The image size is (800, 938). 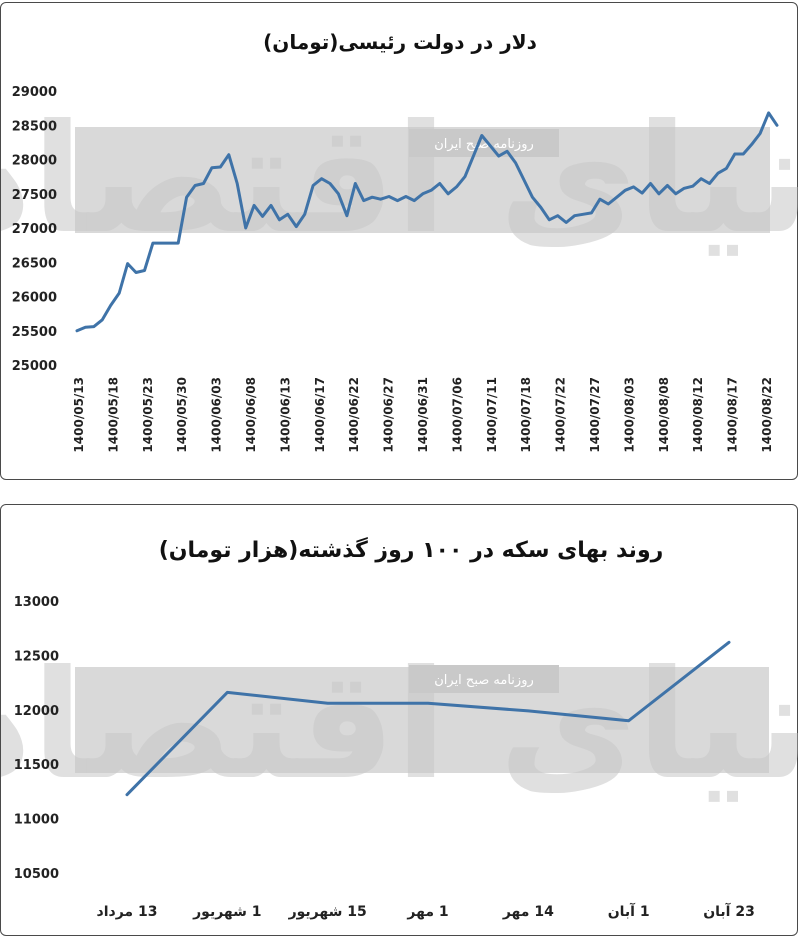 What do you see at coordinates (526, 415) in the screenshot?
I see `x-tick-label: 1400/07/18` at bounding box center [526, 415].